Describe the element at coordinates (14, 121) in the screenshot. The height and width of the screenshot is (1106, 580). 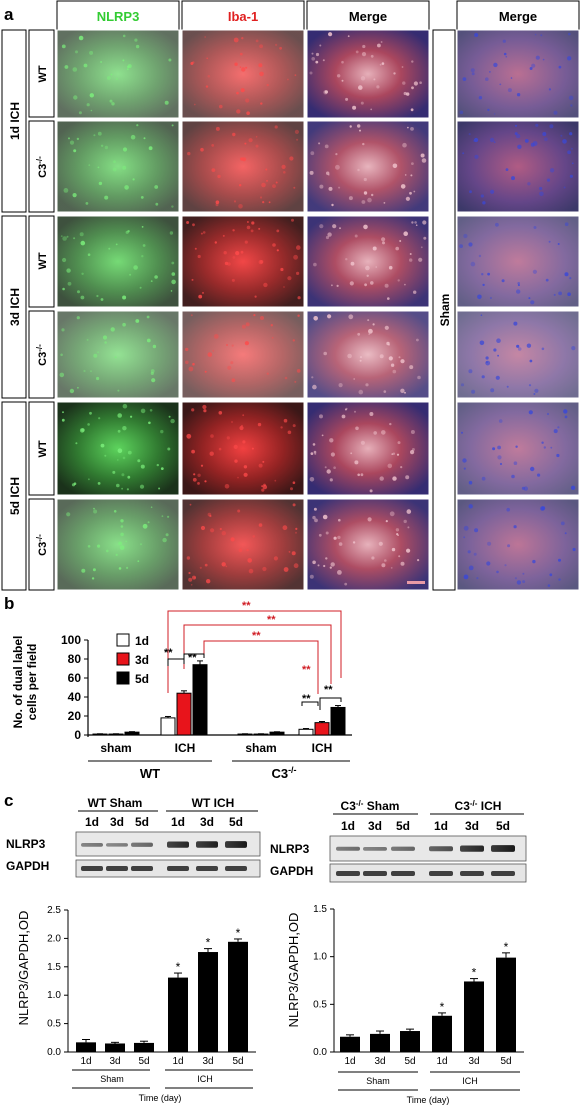
I see `time-group-1d-box` at that location.